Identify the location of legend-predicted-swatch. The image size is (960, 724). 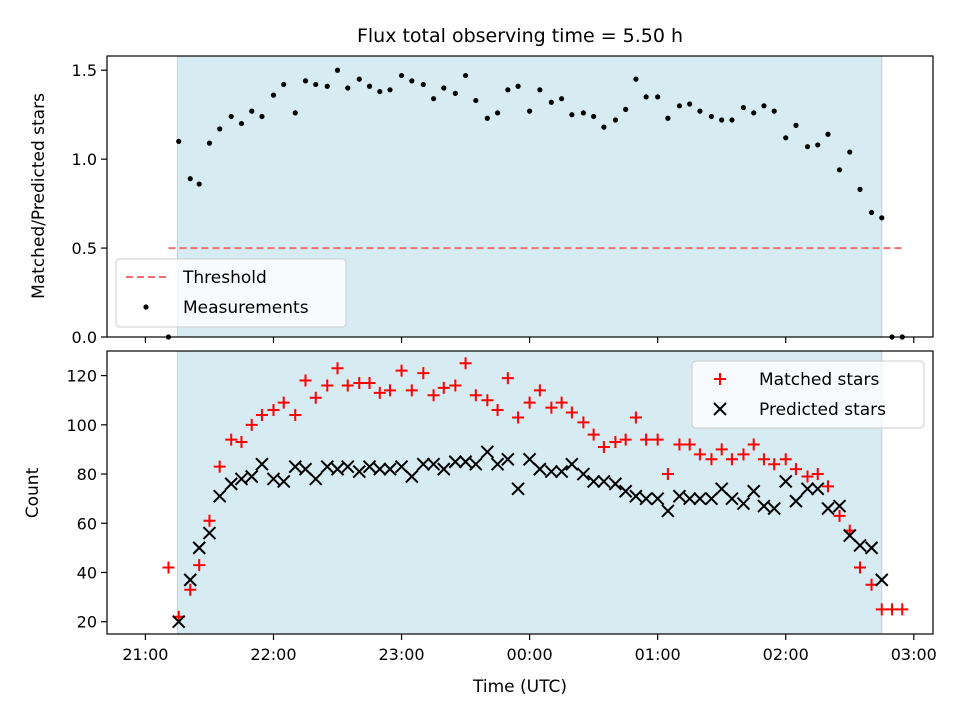
(720, 409).